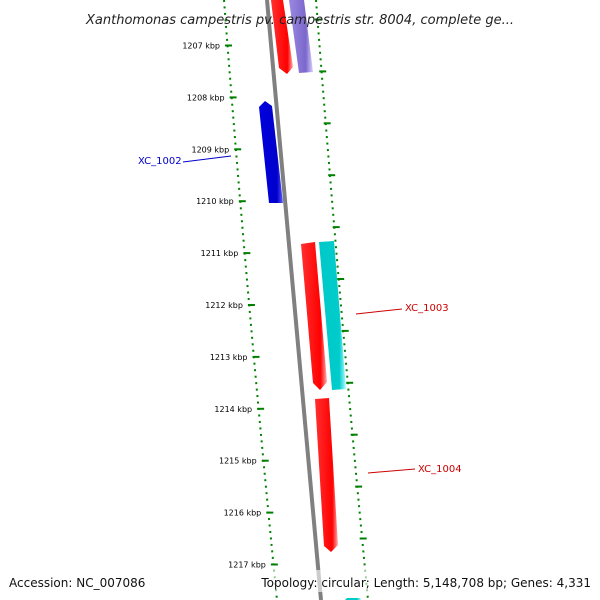 This screenshot has height=600, width=600. Describe the element at coordinates (427, 308) in the screenshot. I see `gene-label-xc-1003: XC_1003` at that location.